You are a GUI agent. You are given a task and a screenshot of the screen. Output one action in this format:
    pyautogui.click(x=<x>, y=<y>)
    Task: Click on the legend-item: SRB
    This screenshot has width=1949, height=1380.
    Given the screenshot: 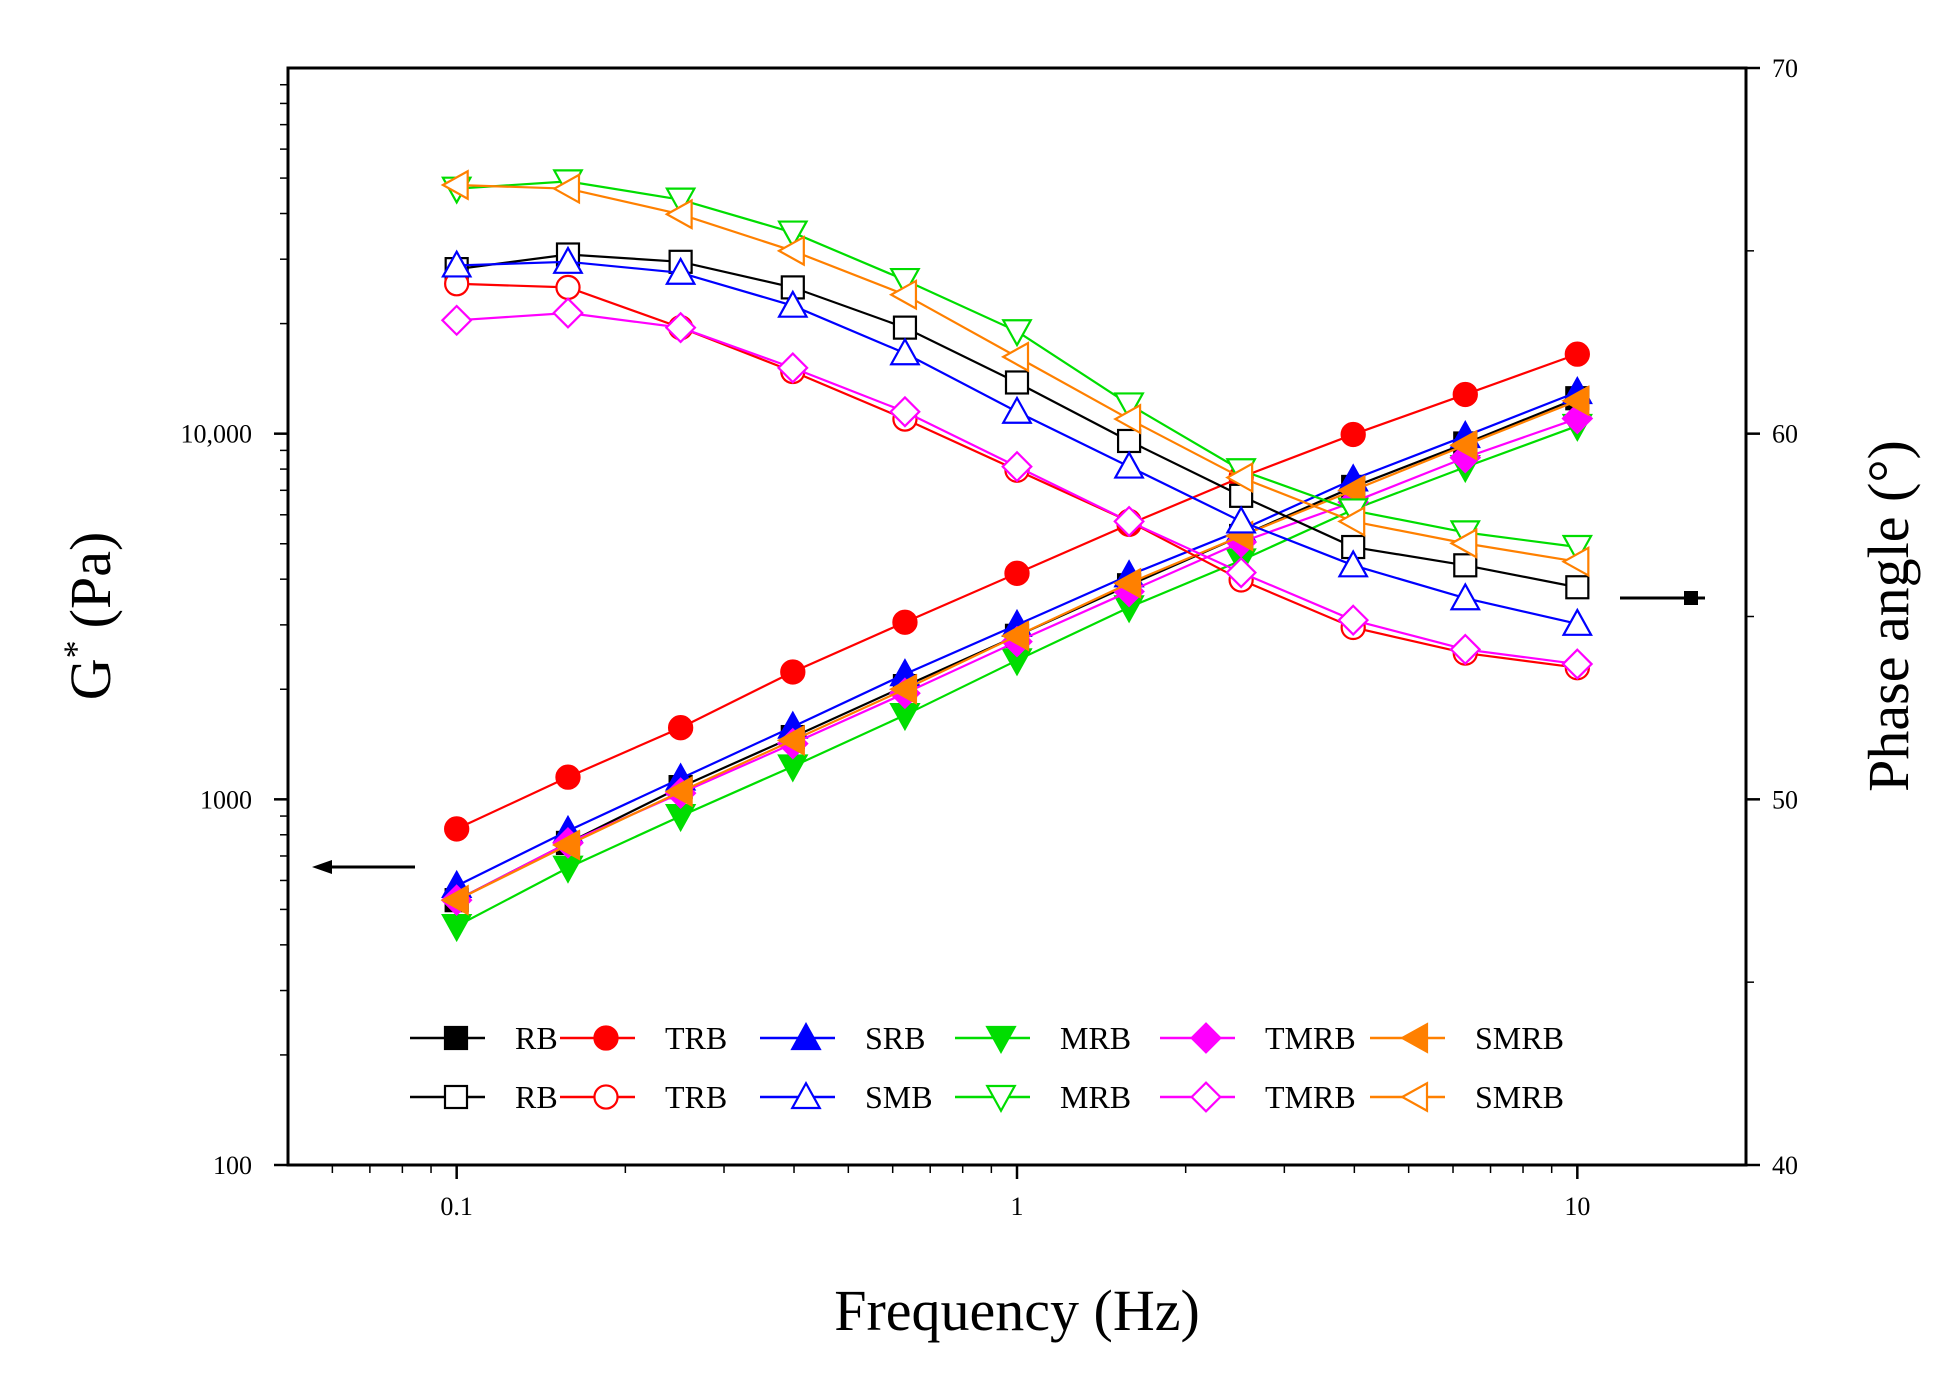 What is the action you would take?
    pyautogui.click(x=842, y=1038)
    